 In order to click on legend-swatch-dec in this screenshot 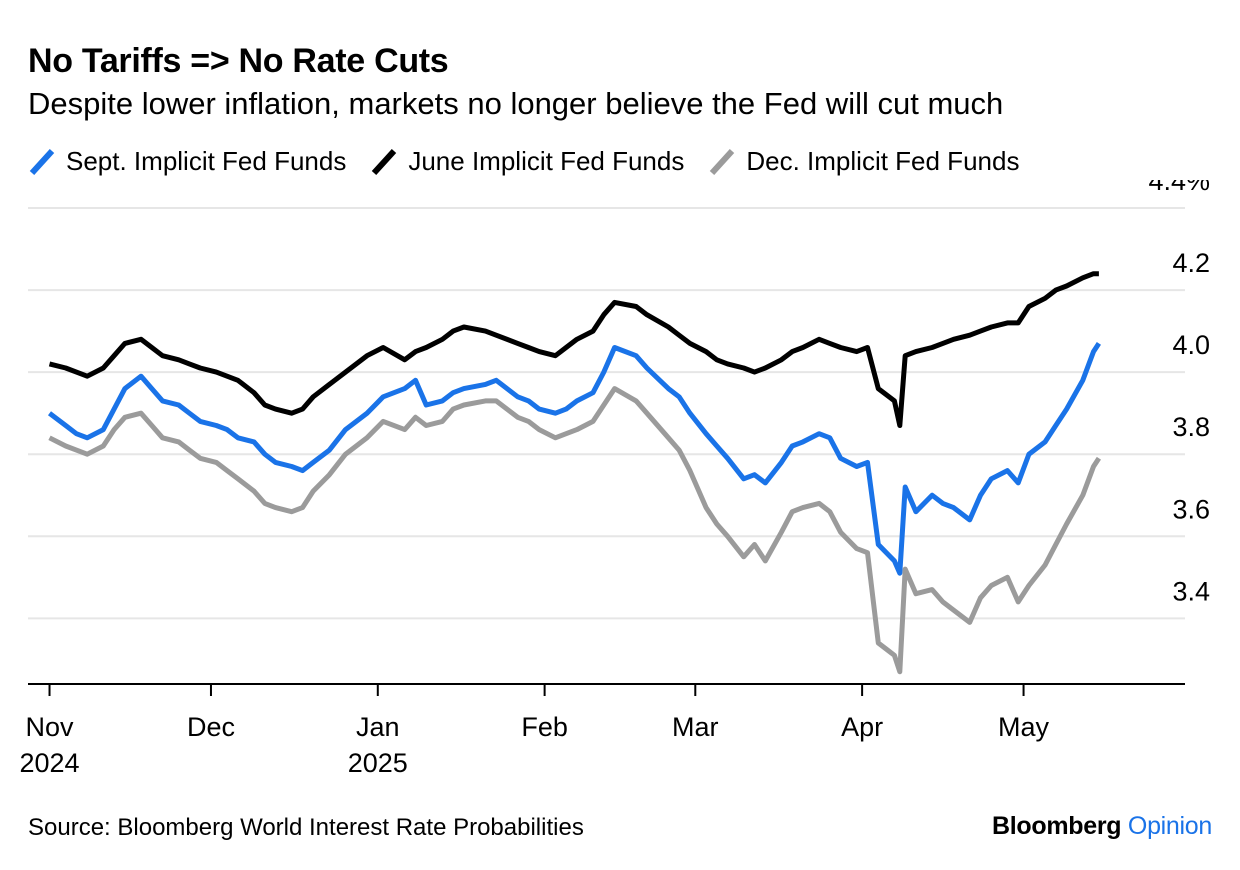, I will do `click(722, 161)`.